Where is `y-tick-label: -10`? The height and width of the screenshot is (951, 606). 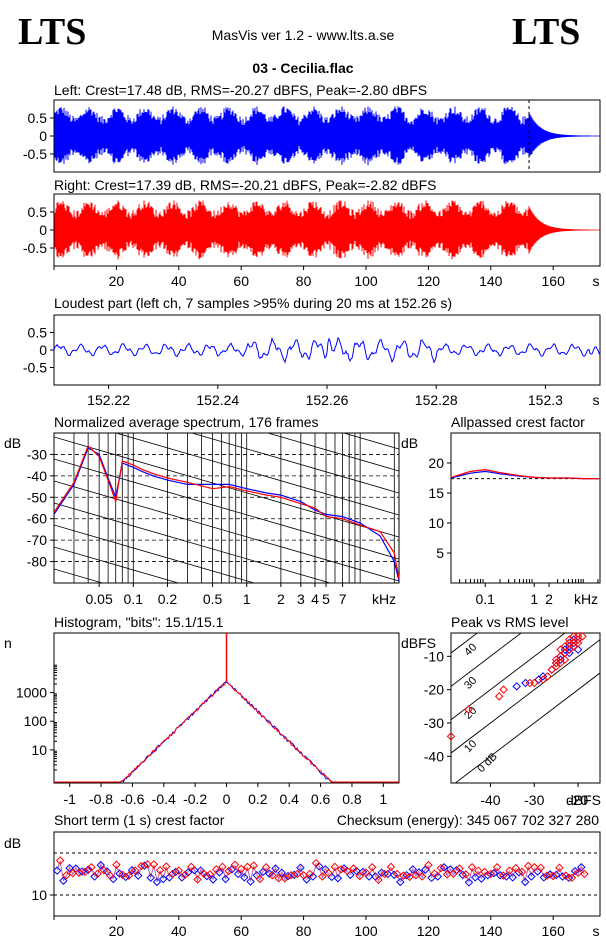 y-tick-label: -10 is located at coordinates (434, 656).